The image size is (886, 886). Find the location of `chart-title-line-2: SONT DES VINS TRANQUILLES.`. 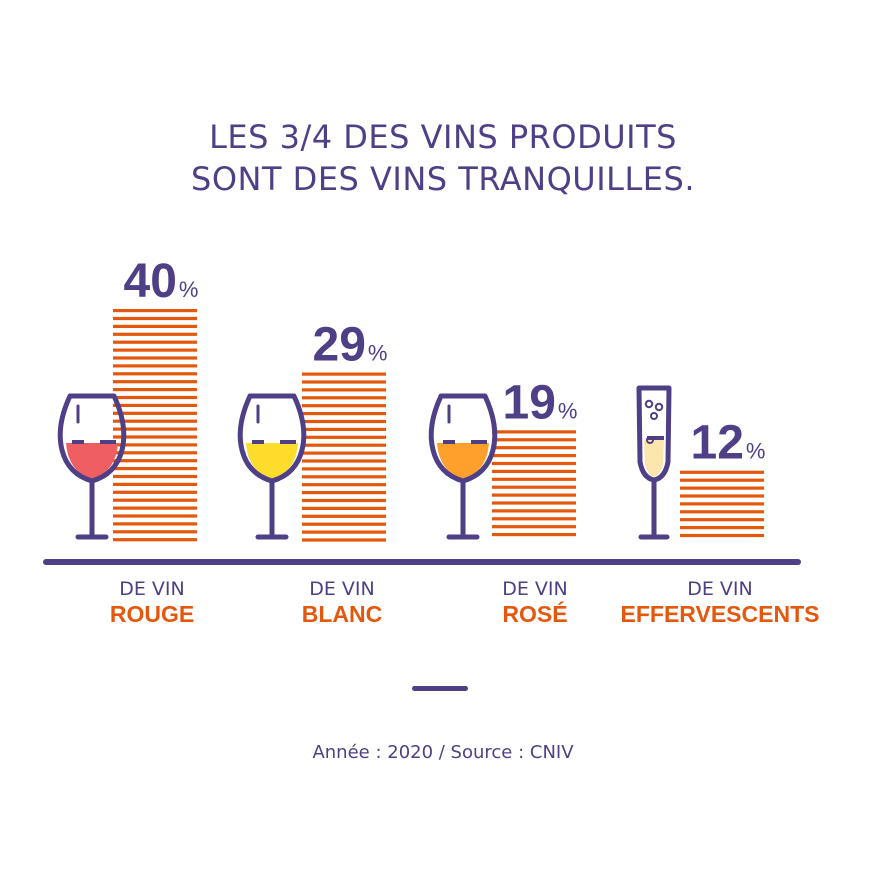

chart-title-line-2: SONT DES VINS TRANQUILLES. is located at coordinates (443, 179).